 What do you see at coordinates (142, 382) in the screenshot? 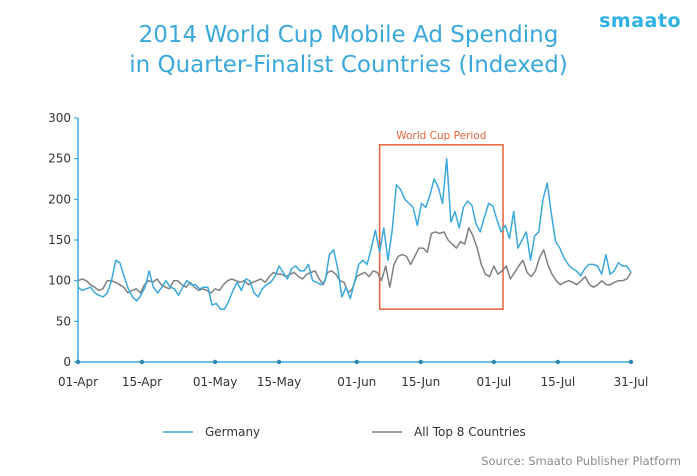
I see `x-tick-label: 15-Apr` at bounding box center [142, 382].